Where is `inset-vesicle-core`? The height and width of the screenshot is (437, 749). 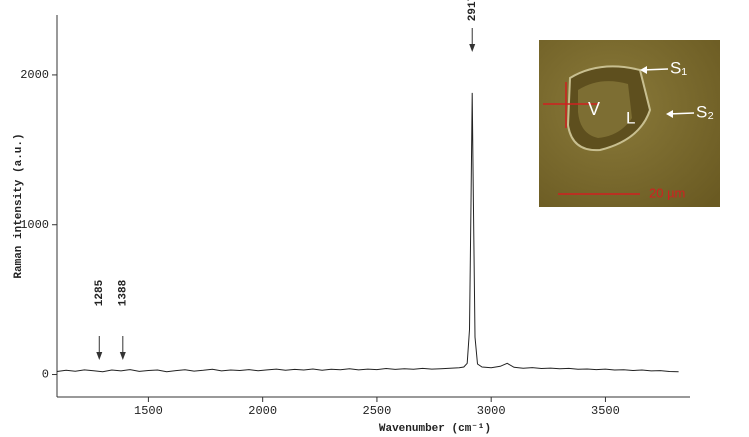 inset-vesicle-core is located at coordinates (605, 109).